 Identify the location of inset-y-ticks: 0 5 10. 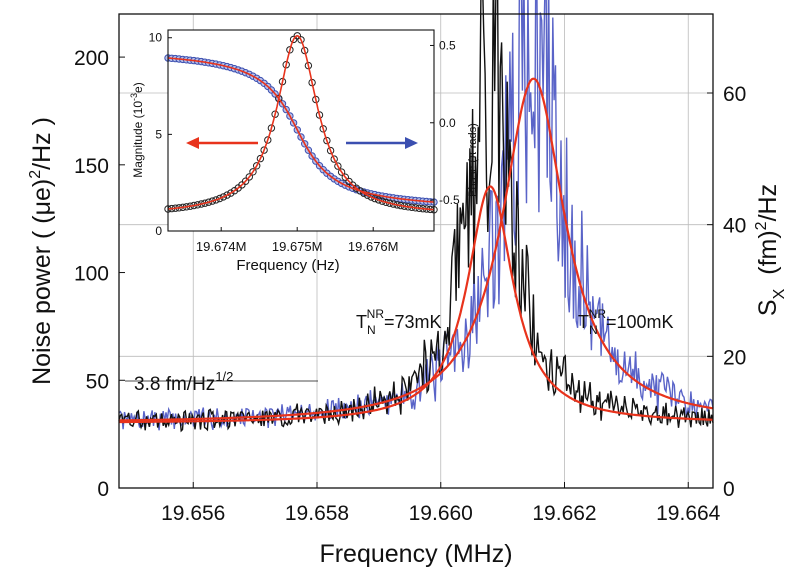
(160, 134).